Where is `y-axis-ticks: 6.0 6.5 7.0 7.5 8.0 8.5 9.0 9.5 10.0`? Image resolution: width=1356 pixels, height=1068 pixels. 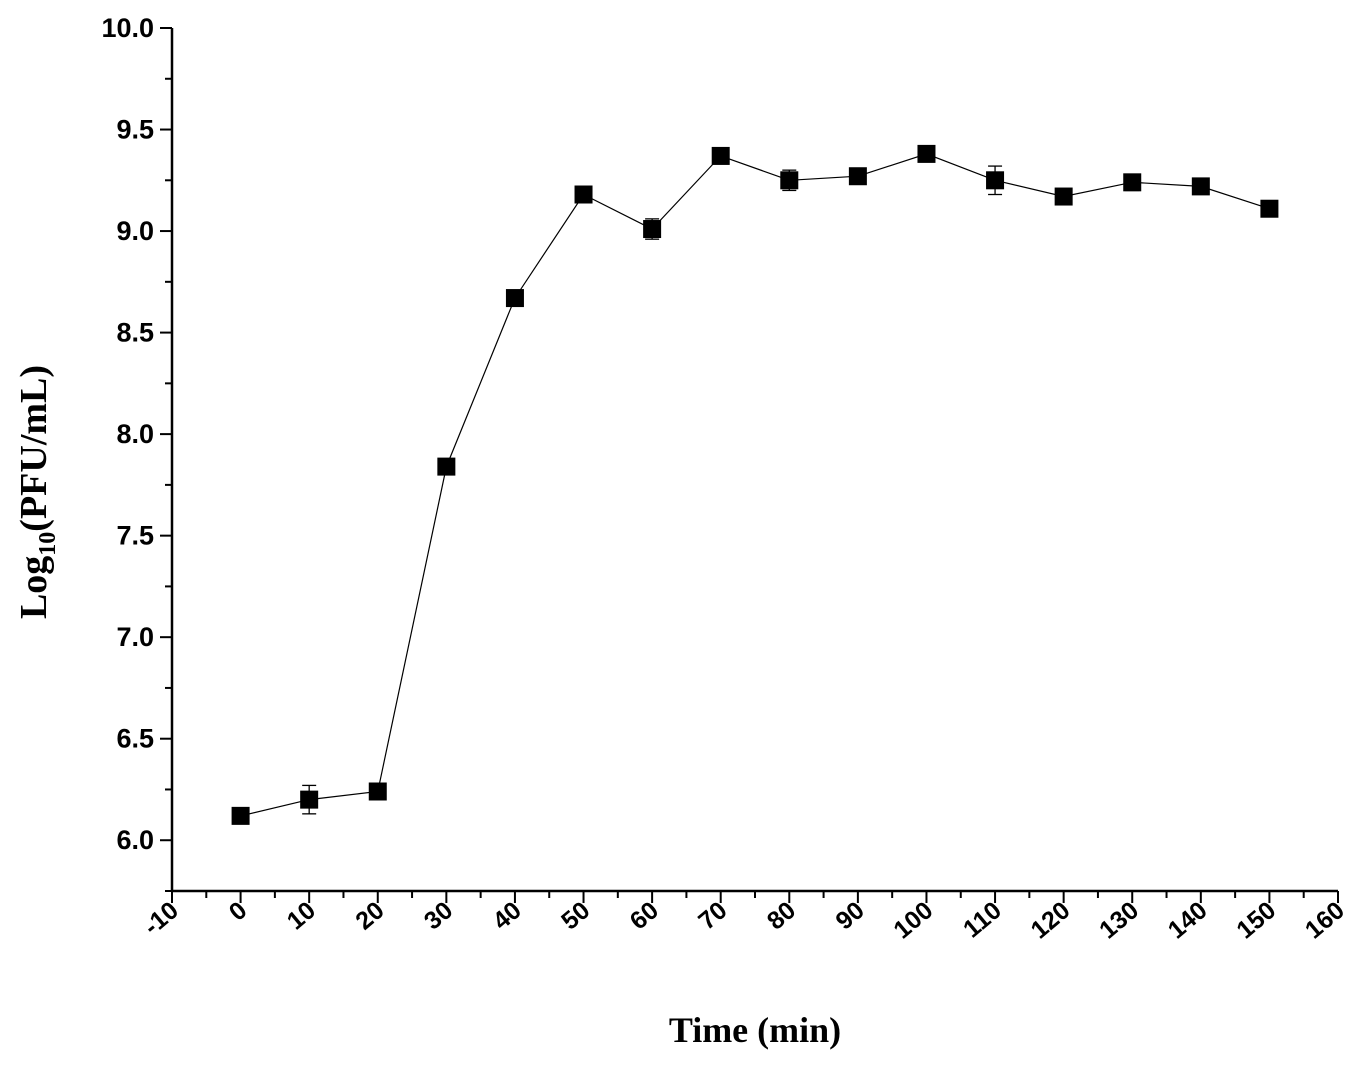 y-axis-ticks: 6.0 6.5 7.0 7.5 8.0 8.5 9.0 9.5 10.0 is located at coordinates (136, 452).